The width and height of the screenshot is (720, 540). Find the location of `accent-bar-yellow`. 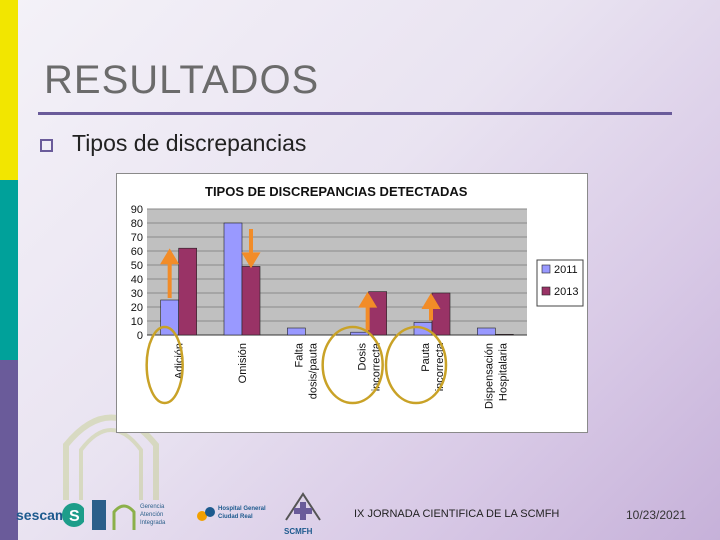

accent-bar-yellow is located at coordinates (9, 90).